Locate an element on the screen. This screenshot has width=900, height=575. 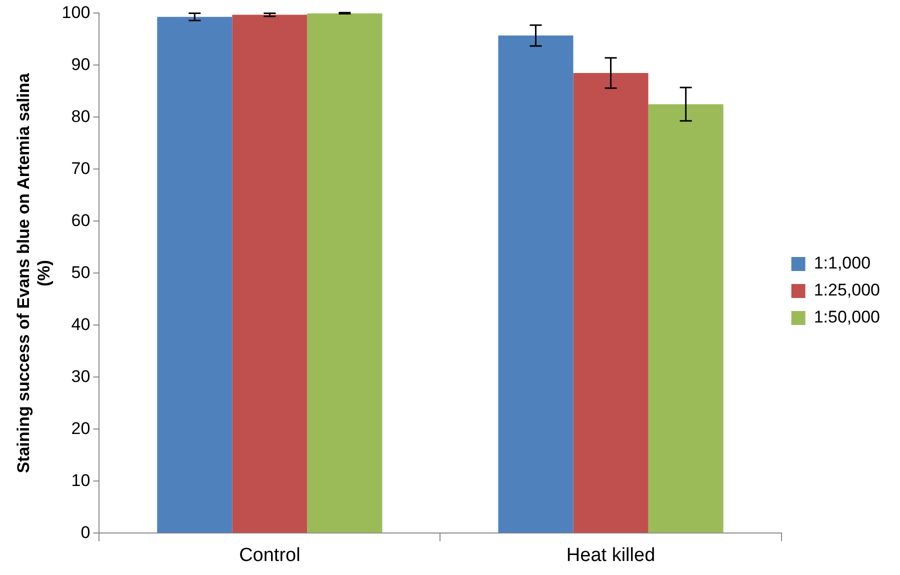
y-tick-label: 40 is located at coordinates (80, 324).